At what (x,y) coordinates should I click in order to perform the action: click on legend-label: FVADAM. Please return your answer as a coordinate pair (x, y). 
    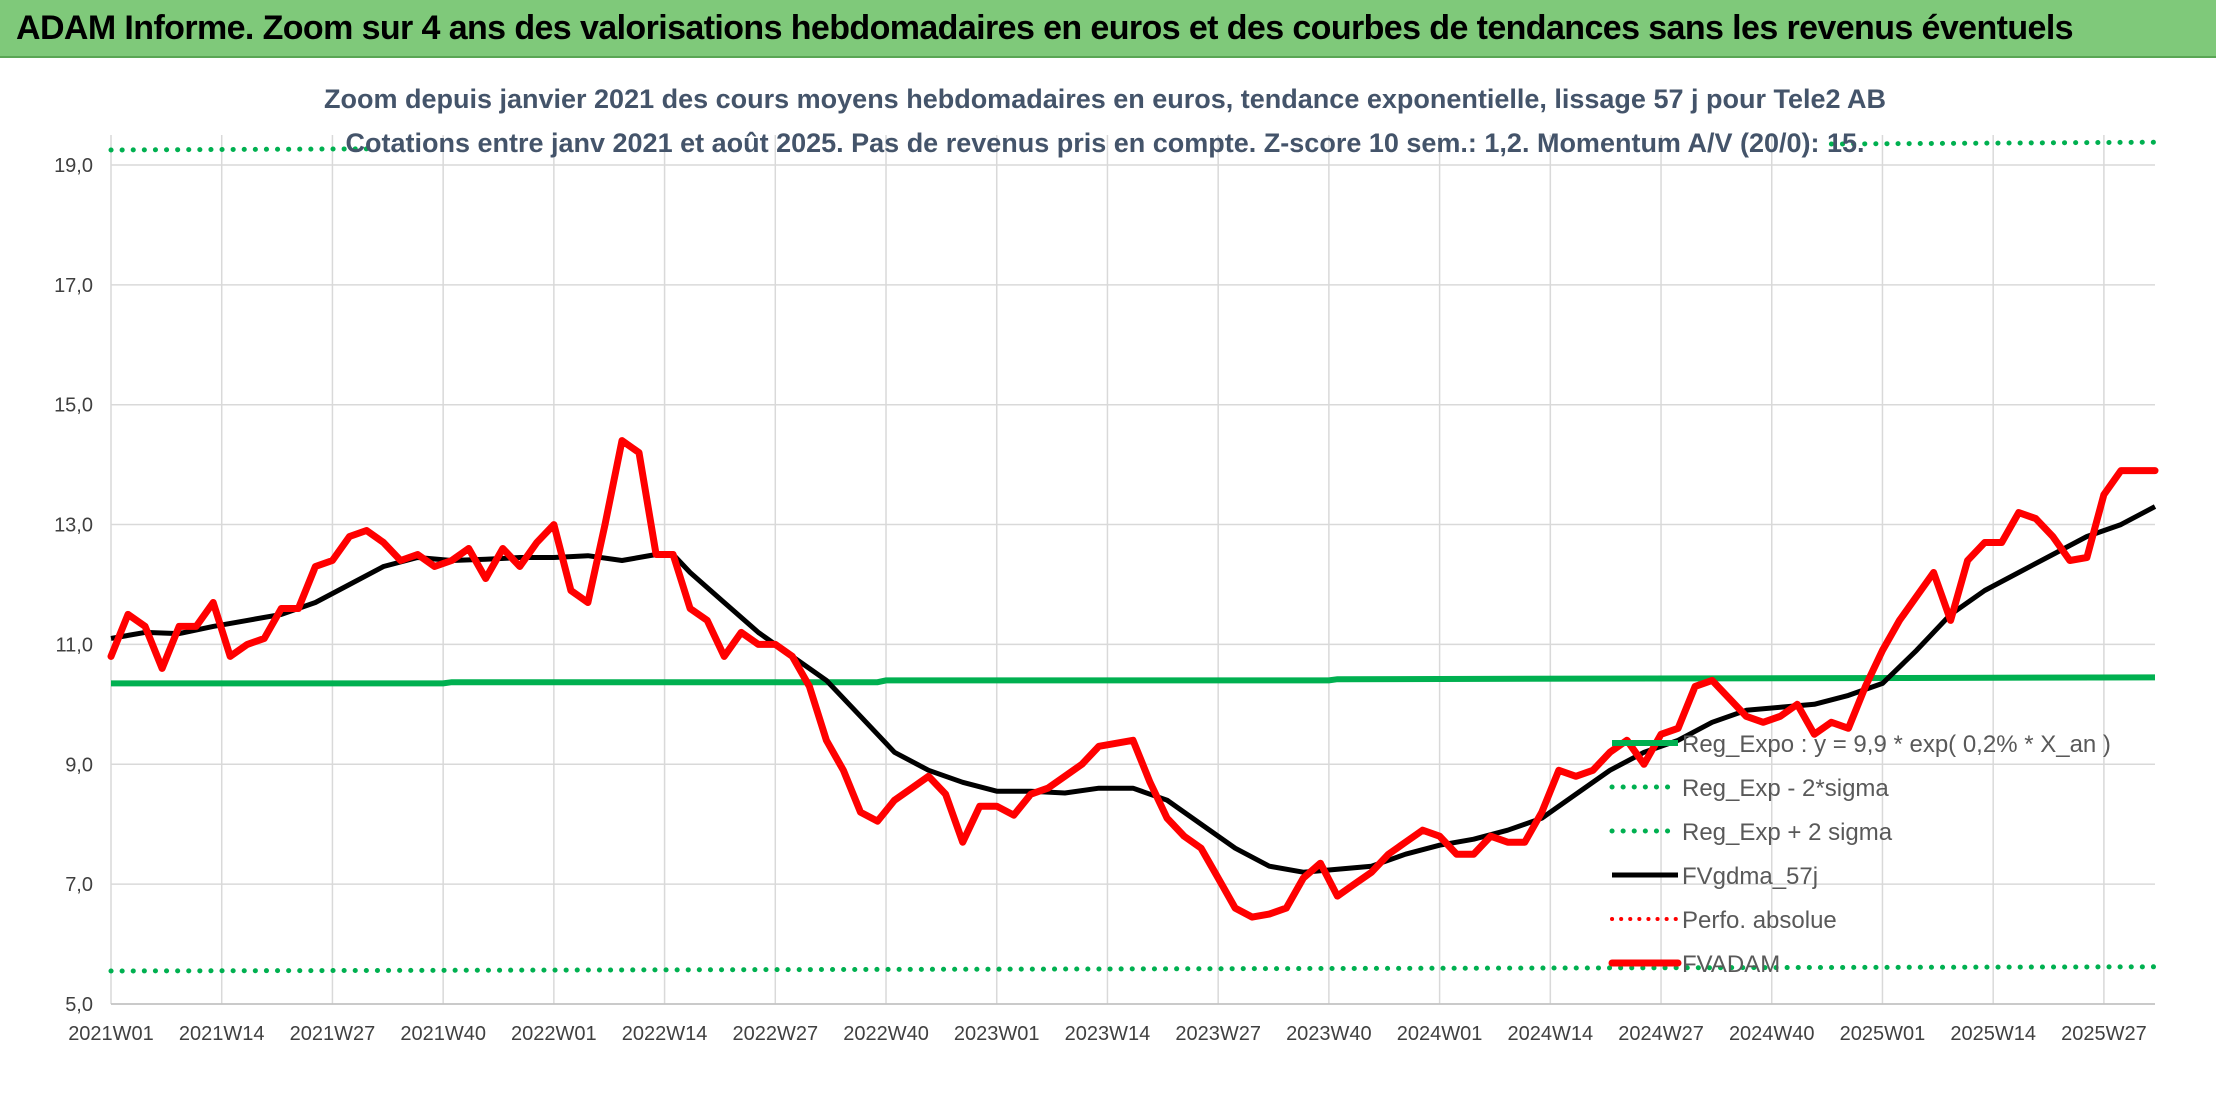
    Looking at the image, I should click on (1731, 964).